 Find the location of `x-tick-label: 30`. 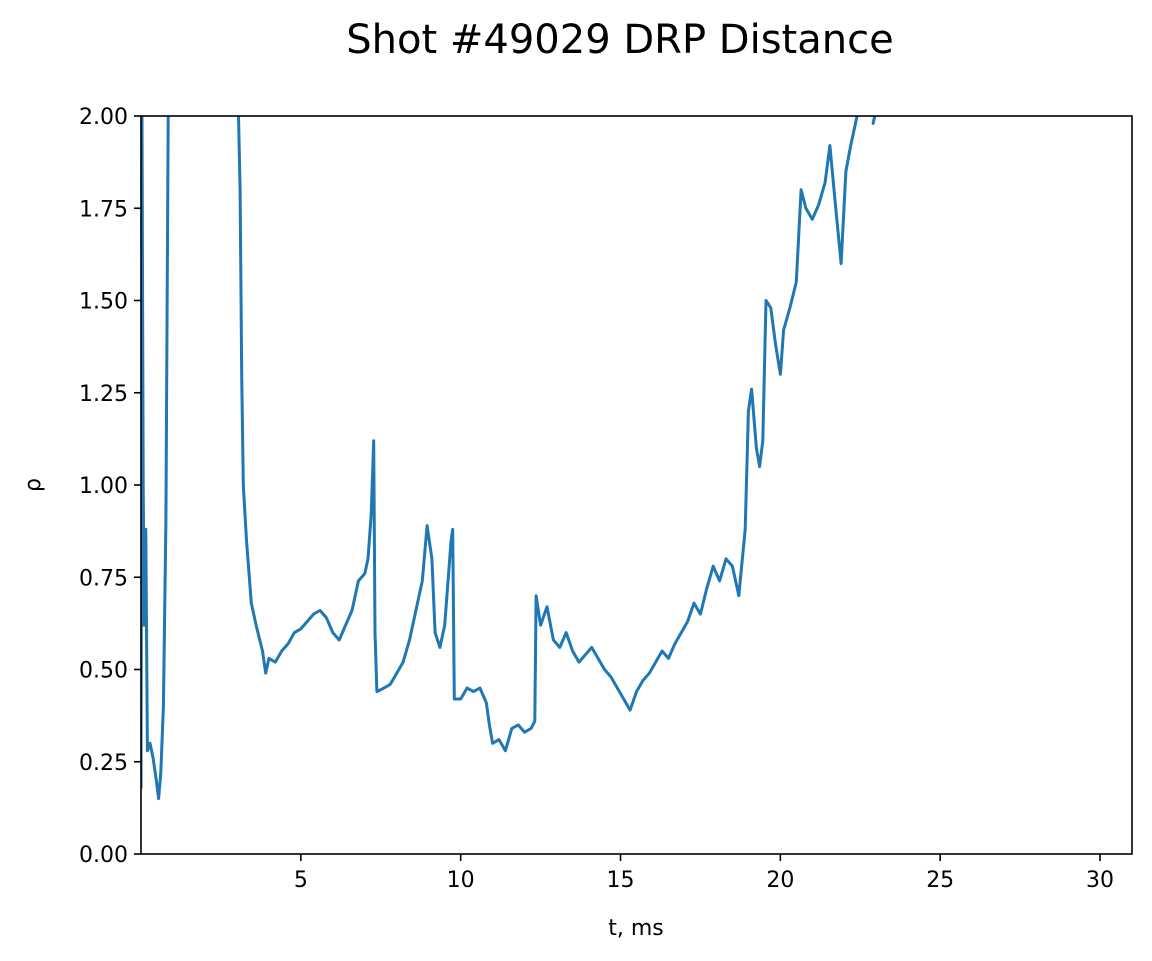

x-tick-label: 30 is located at coordinates (1100, 880).